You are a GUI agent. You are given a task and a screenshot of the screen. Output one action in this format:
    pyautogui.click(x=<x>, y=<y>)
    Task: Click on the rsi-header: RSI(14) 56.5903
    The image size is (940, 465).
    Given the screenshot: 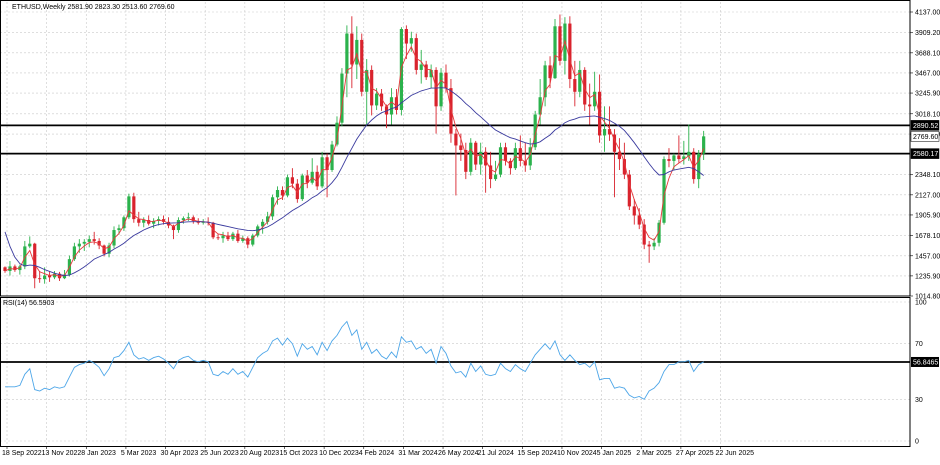 What is the action you would take?
    pyautogui.click(x=28, y=303)
    